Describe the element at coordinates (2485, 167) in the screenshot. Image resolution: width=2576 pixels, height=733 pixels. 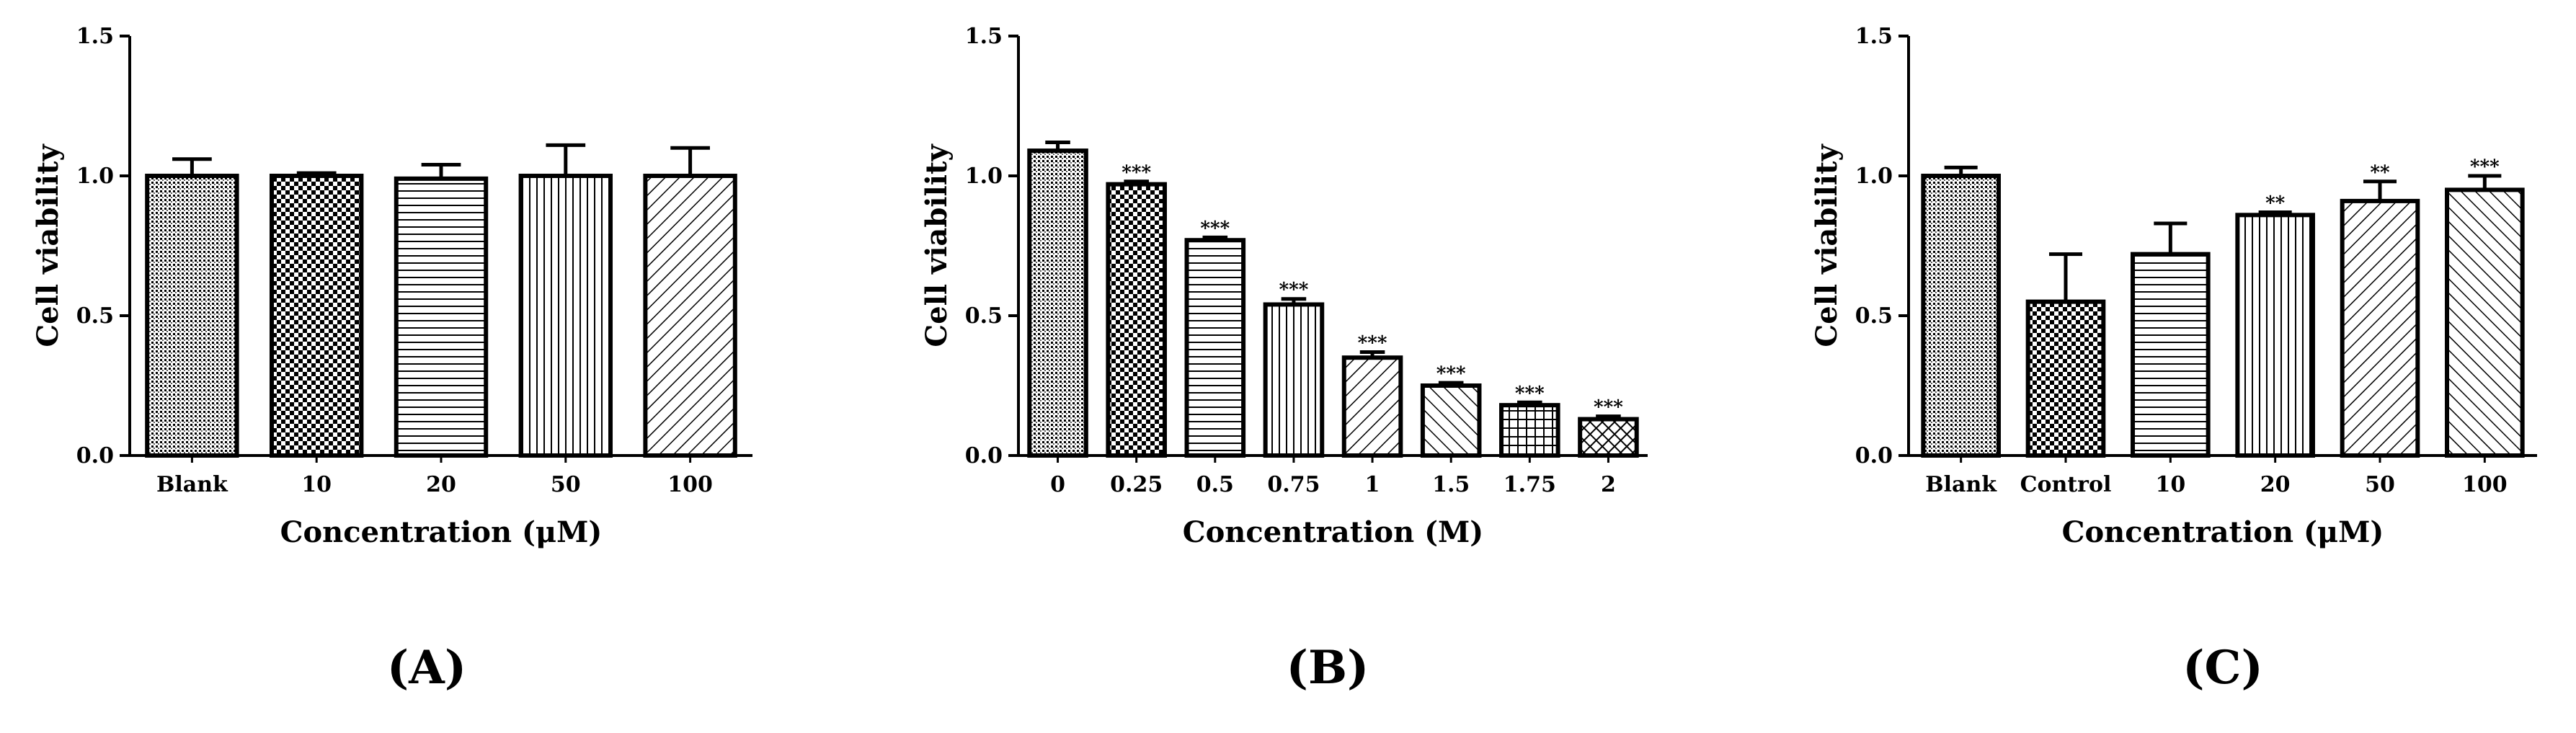
I see `significance-100: ***` at that location.